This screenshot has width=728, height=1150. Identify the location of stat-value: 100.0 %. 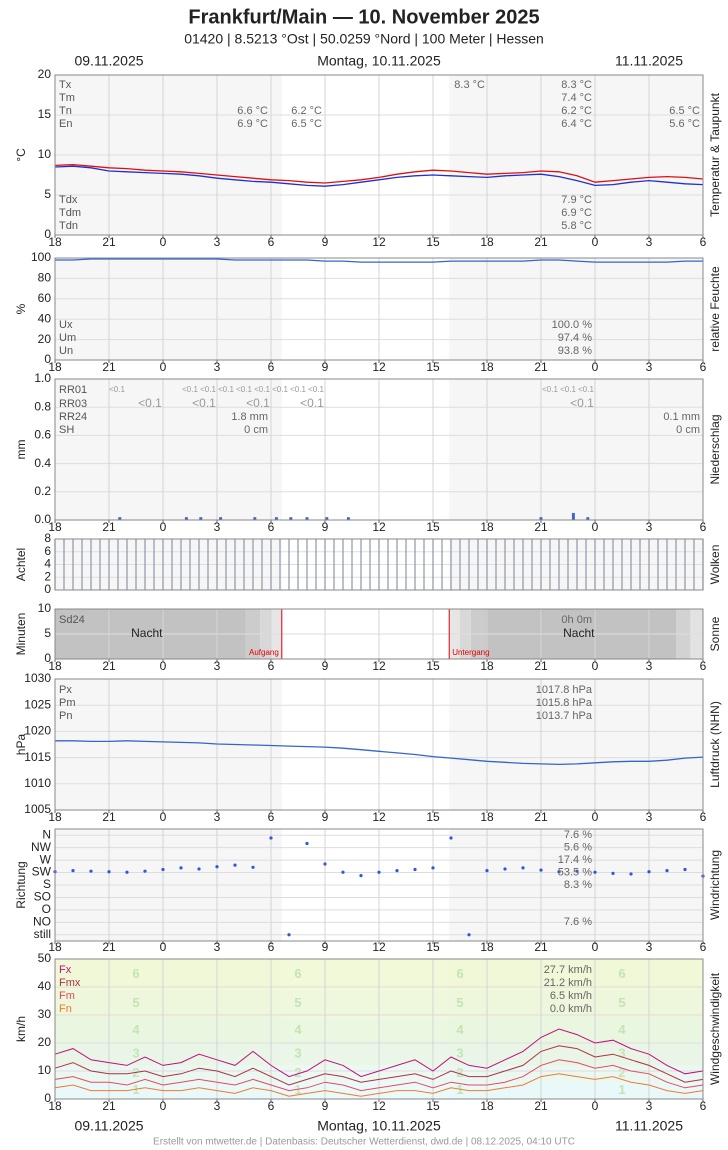
(572, 325).